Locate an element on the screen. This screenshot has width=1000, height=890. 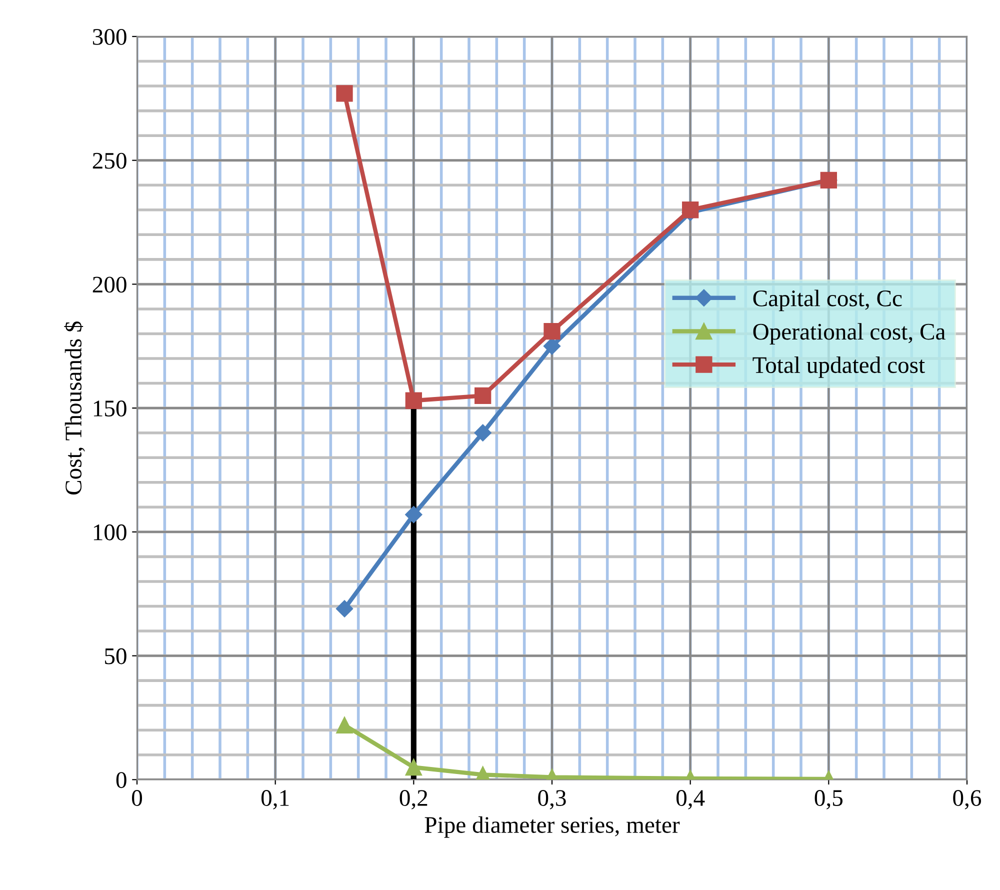
x-tick-label: 0,2 is located at coordinates (414, 800).